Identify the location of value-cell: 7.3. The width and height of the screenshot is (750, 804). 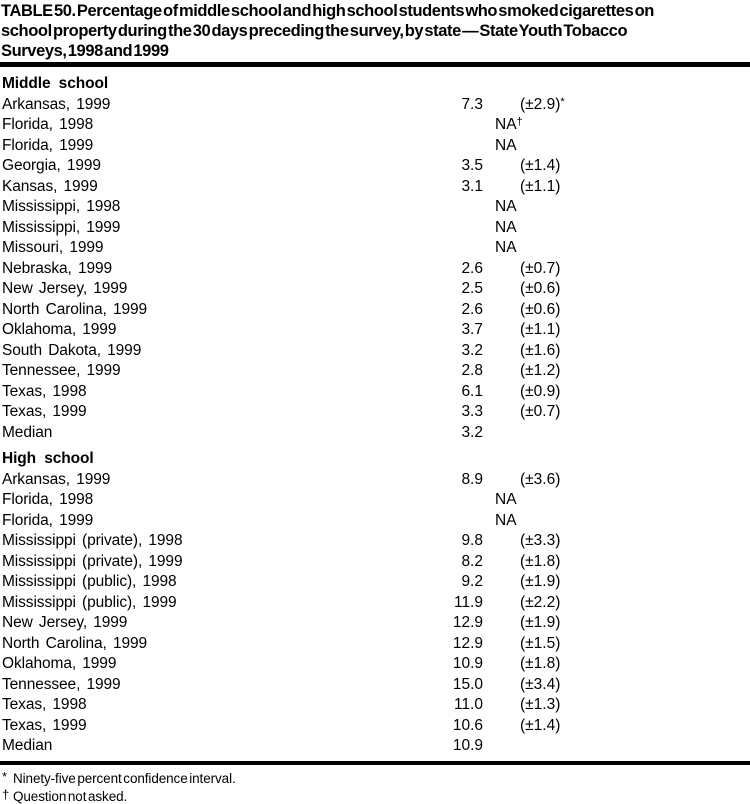
(472, 104).